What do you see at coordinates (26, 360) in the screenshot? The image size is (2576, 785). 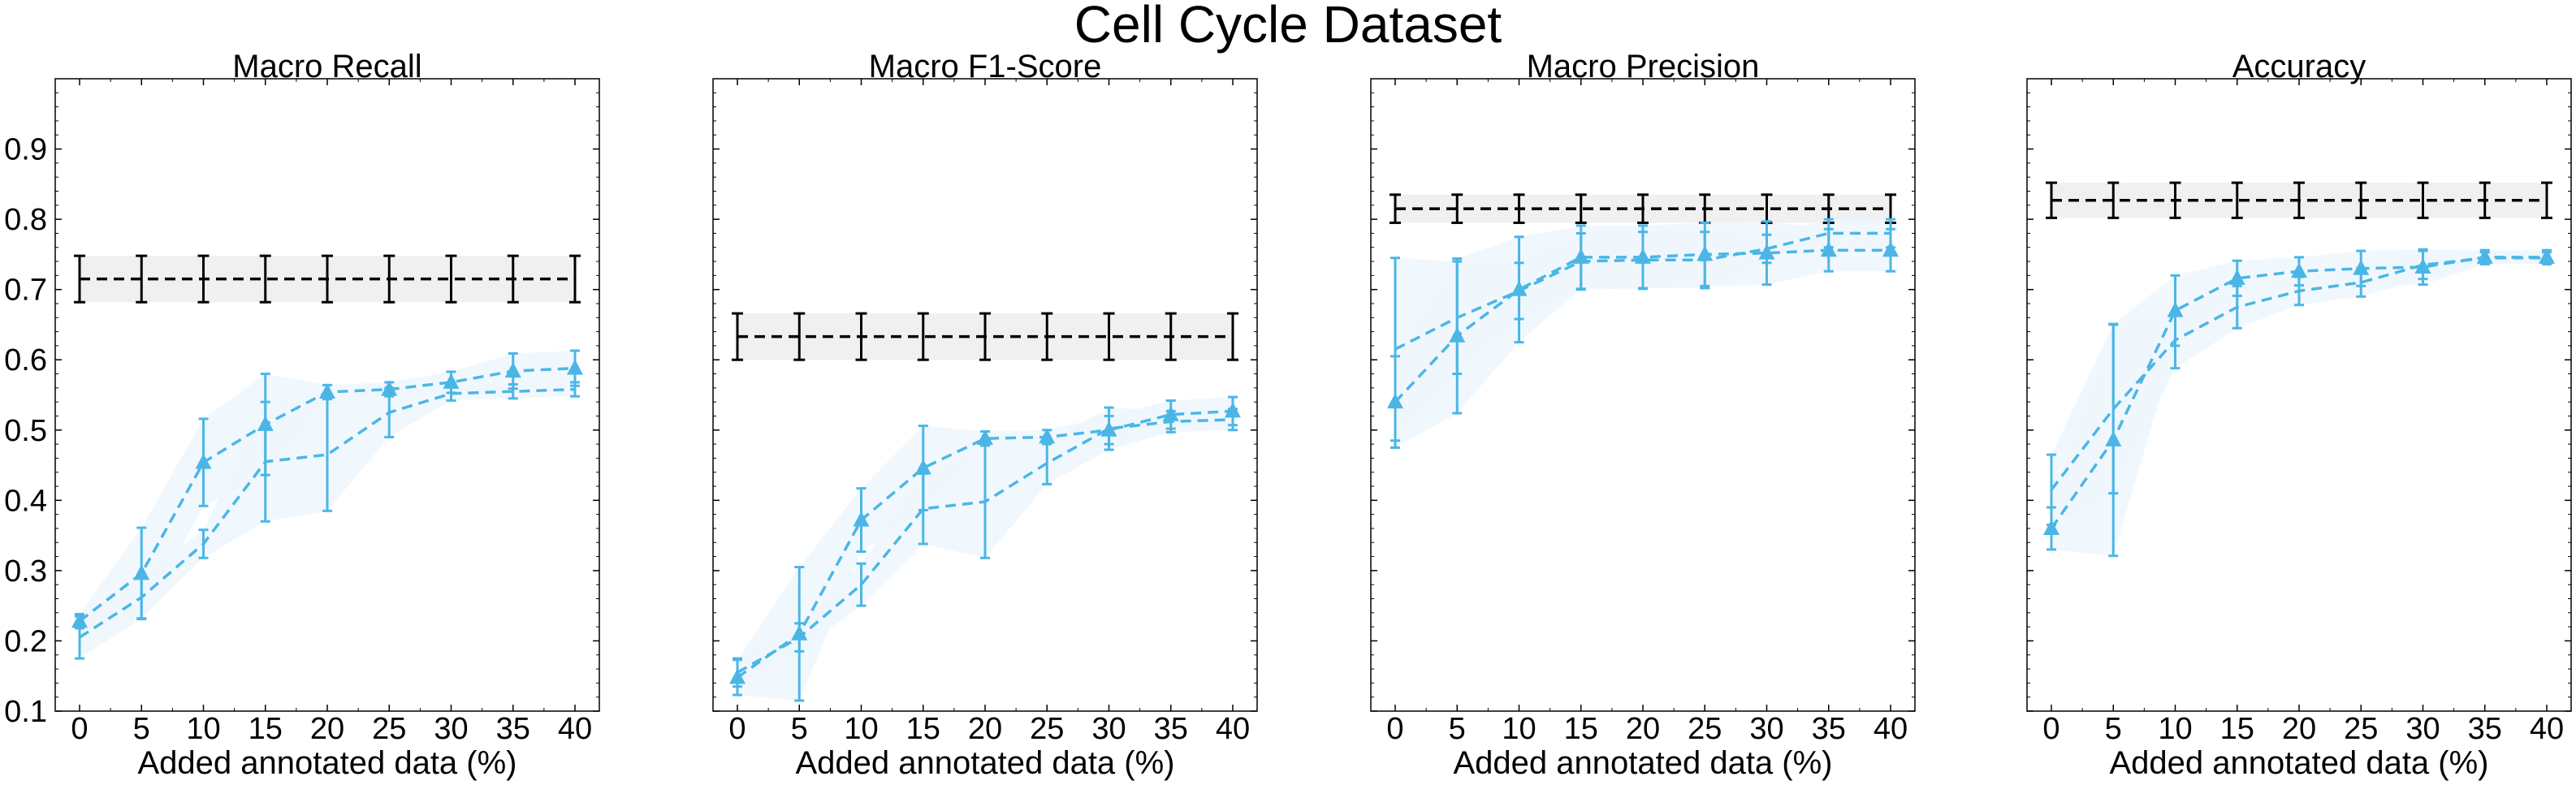 I see `y-tick-label: 0.6` at bounding box center [26, 360].